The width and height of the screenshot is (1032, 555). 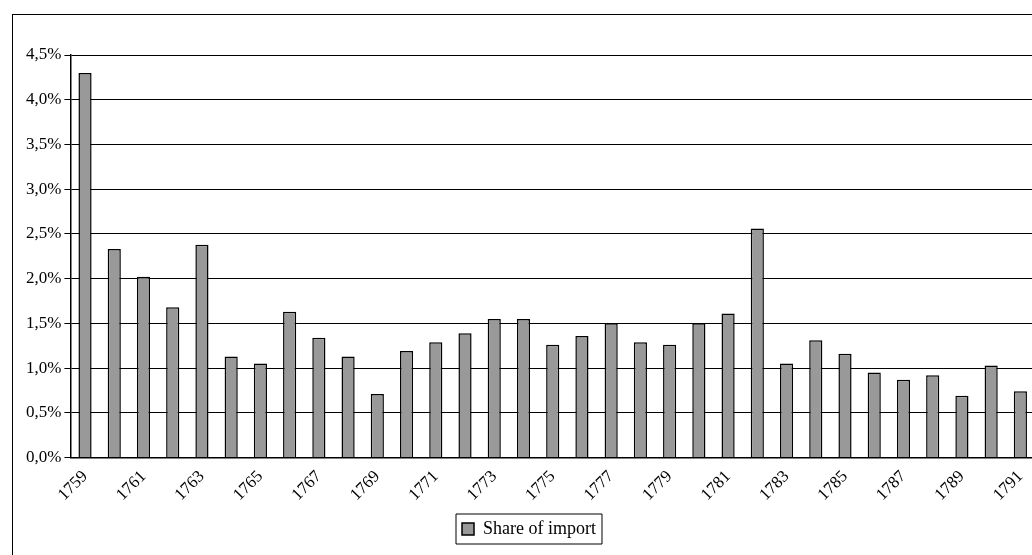 What do you see at coordinates (43, 54) in the screenshot?
I see `y-tick-label: 4,5%` at bounding box center [43, 54].